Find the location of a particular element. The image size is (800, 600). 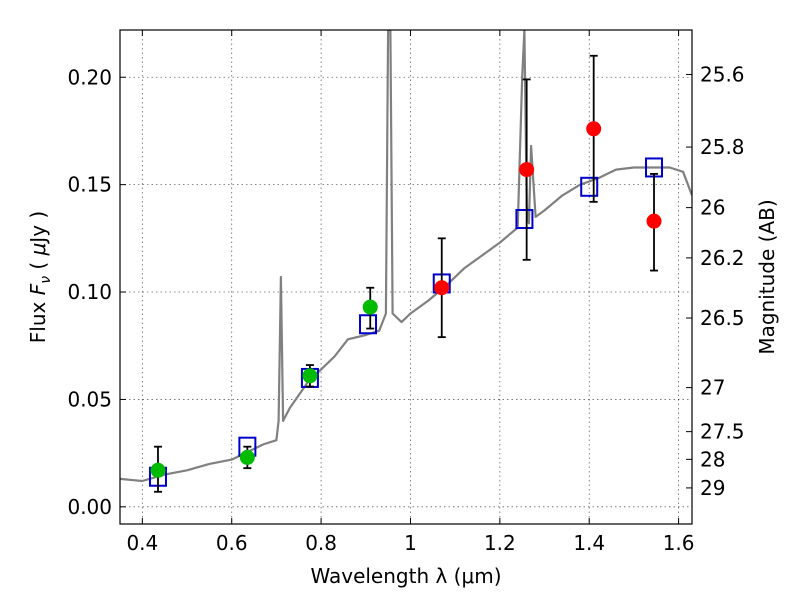

right-y-tick-label: 26 is located at coordinates (712, 208).